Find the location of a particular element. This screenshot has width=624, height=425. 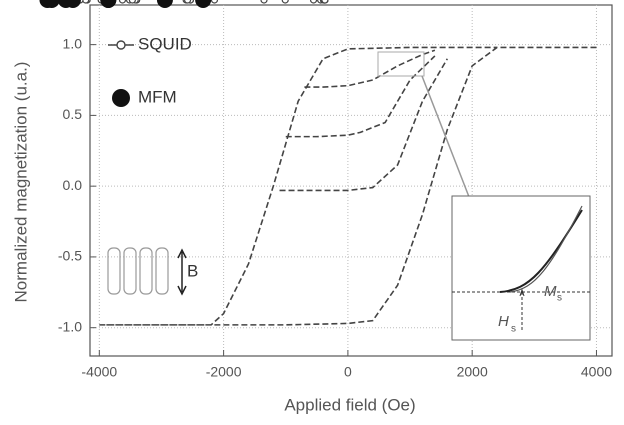

x-tick-label: 4000 is located at coordinates (596, 372).